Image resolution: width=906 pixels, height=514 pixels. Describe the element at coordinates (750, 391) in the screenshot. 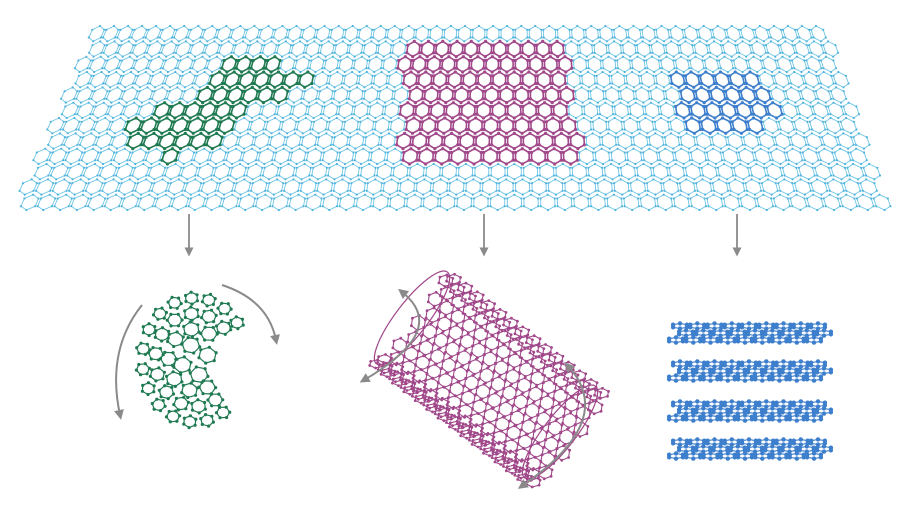

I see `graphite-stack-icon` at that location.